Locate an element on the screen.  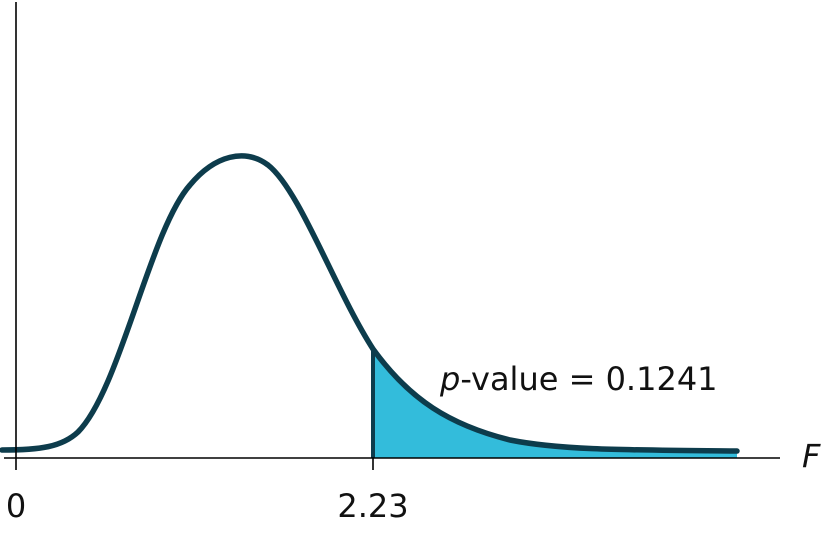
x-tick-label-0: 0 is located at coordinates (16, 506).